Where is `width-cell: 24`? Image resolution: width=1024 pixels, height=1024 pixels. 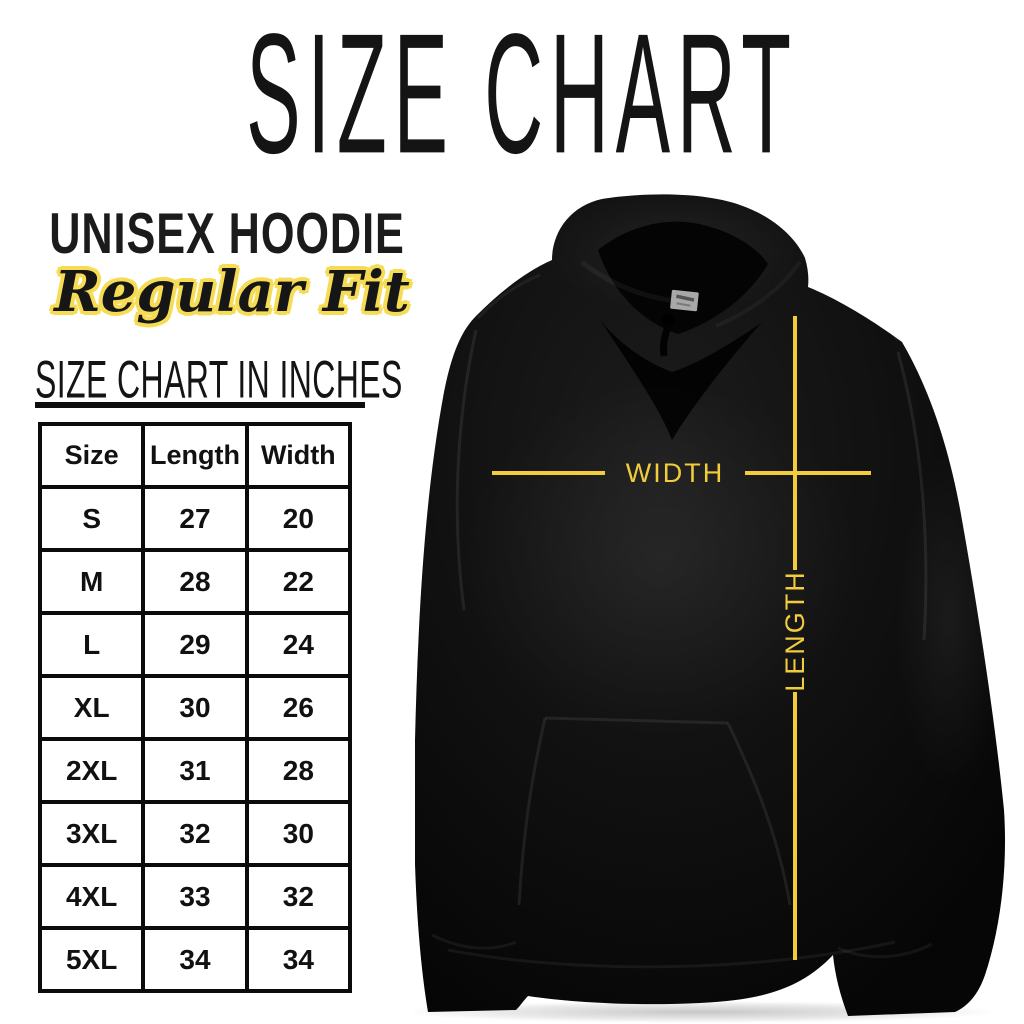
width-cell: 24 is located at coordinates (298, 644).